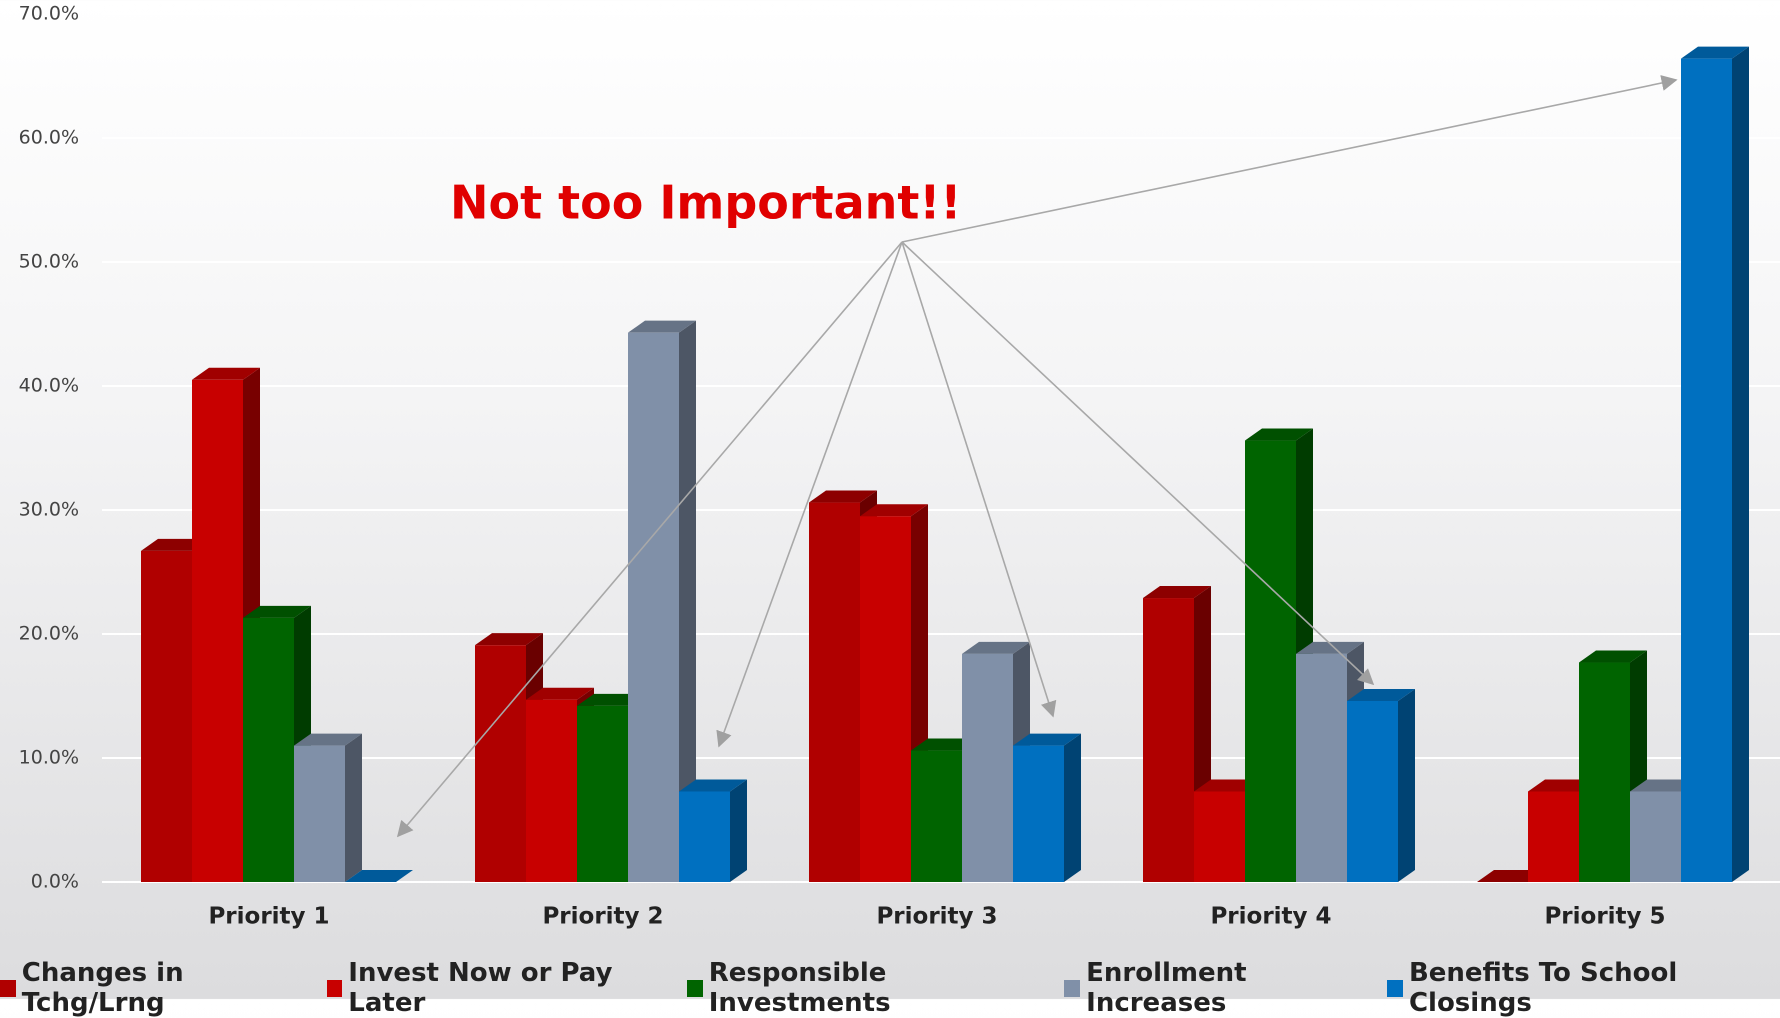 The height and width of the screenshot is (1018, 1780). Describe the element at coordinates (480, 988) in the screenshot. I see `legend-label: Invest Now or Pay Later` at that location.